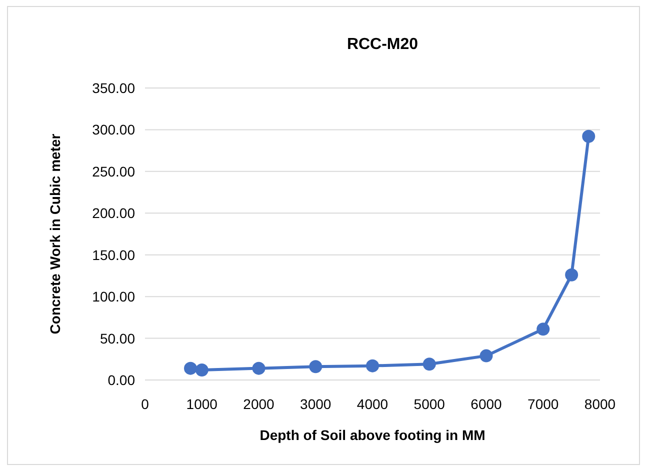  Describe the element at coordinates (382, 44) in the screenshot. I see `chart-title: RCC-M20` at that location.